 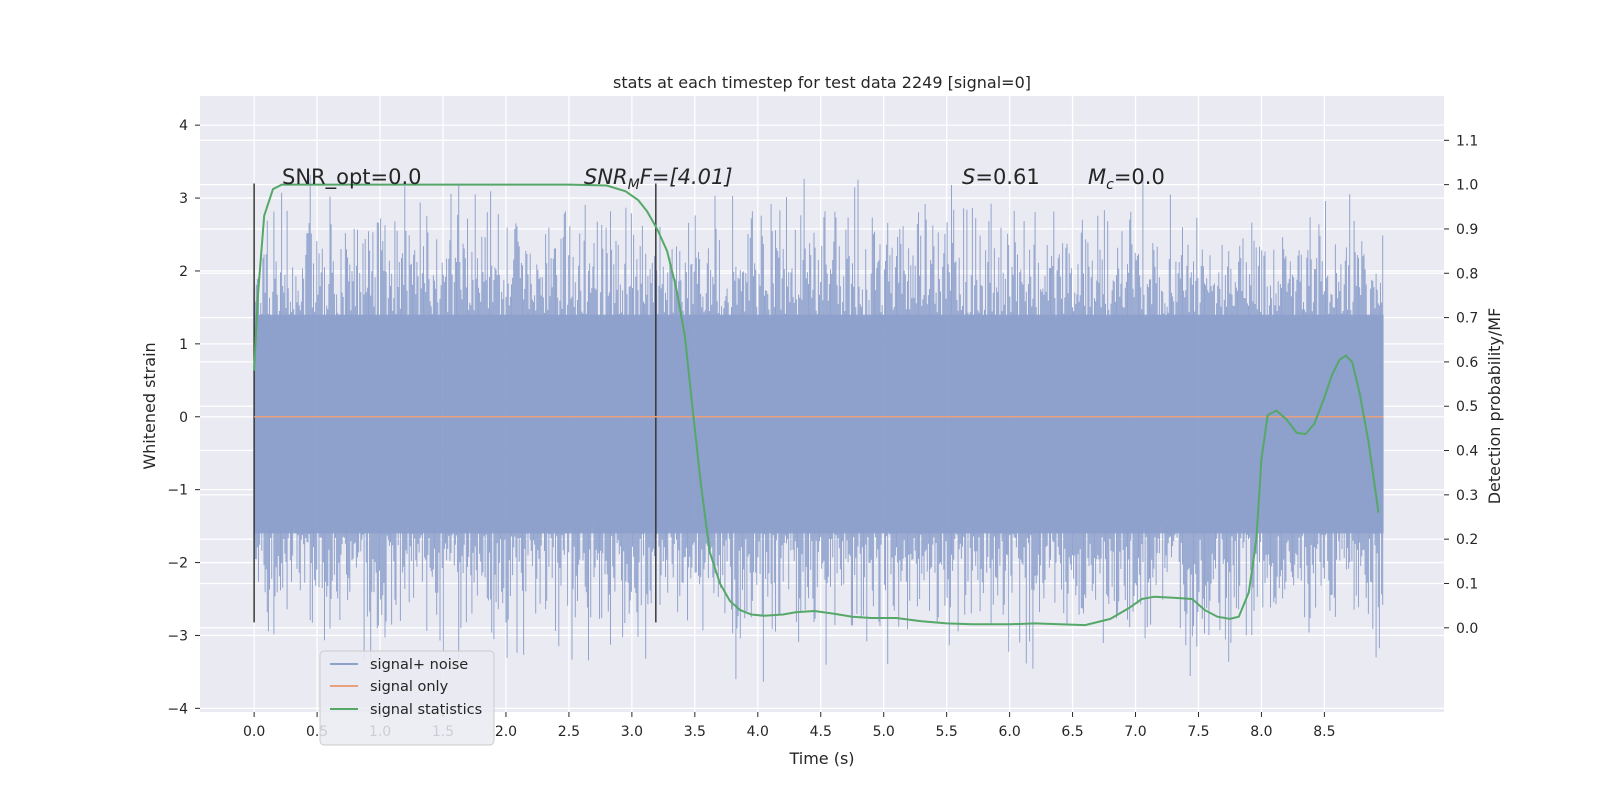 What do you see at coordinates (1072, 732) in the screenshot?
I see `x-tick-label: 6.5` at bounding box center [1072, 732].